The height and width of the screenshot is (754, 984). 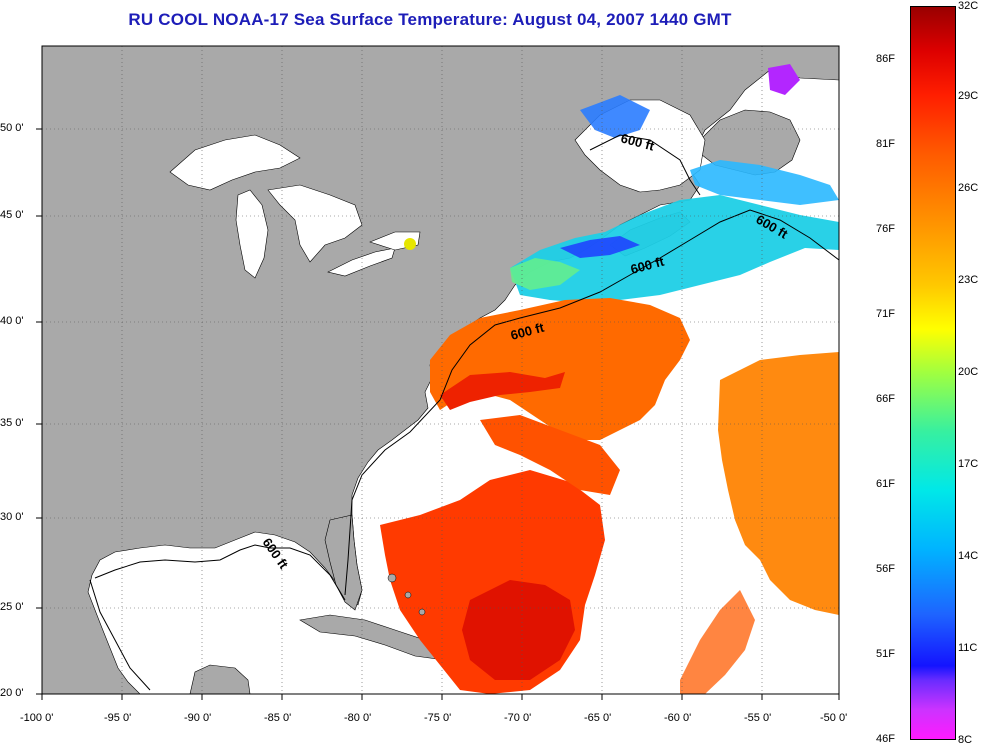 I want to click on lake-huron, so click(x=315, y=223).